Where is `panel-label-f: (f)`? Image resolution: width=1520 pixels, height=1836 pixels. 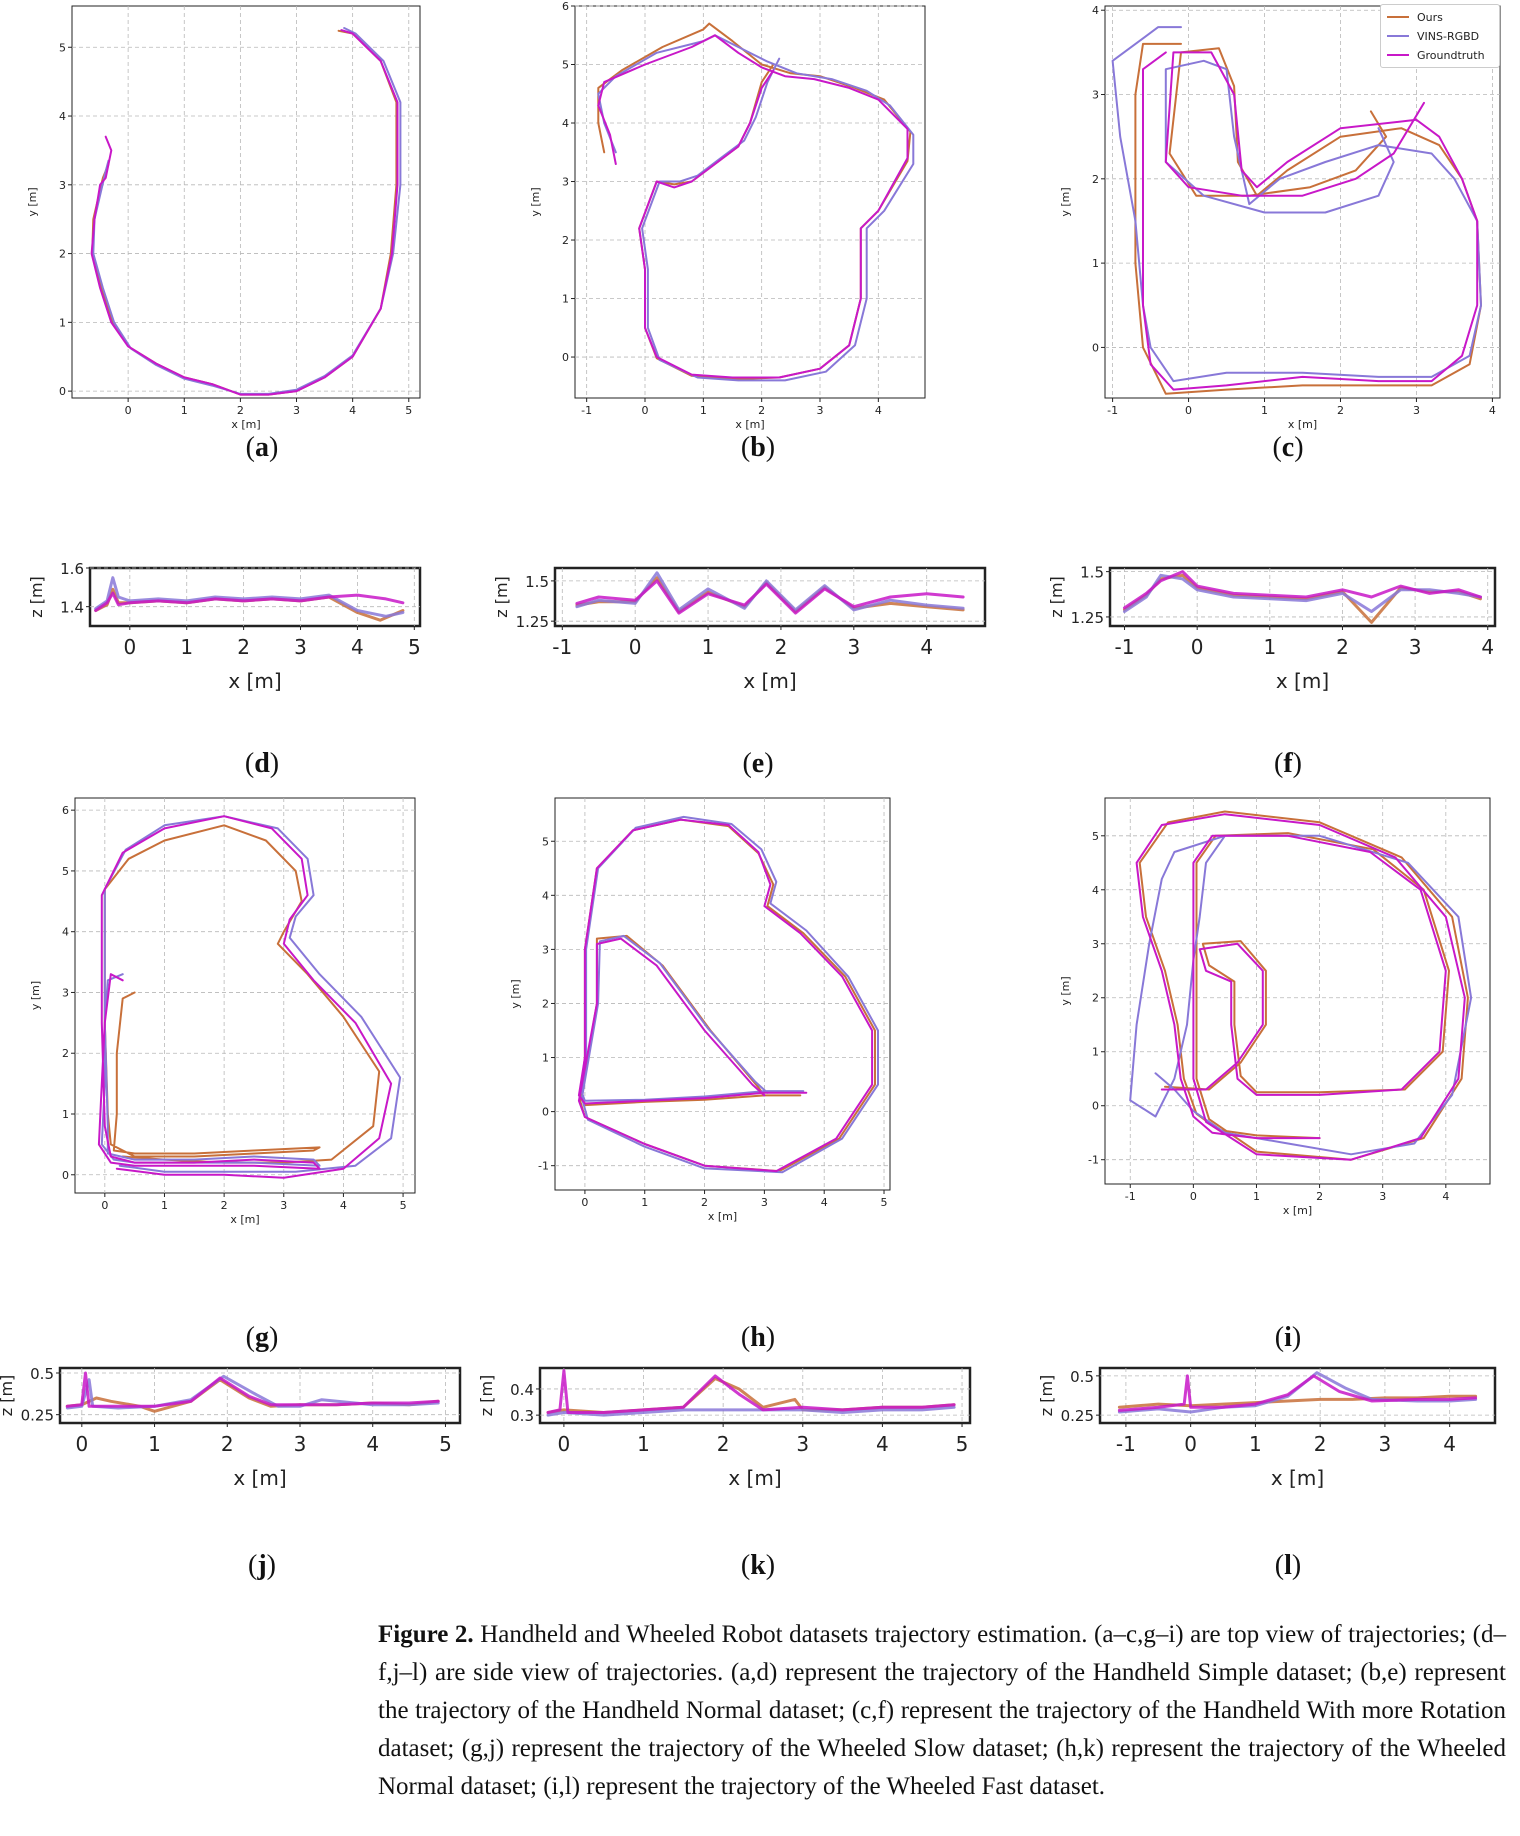 panel-label-f: (f) is located at coordinates (1288, 763).